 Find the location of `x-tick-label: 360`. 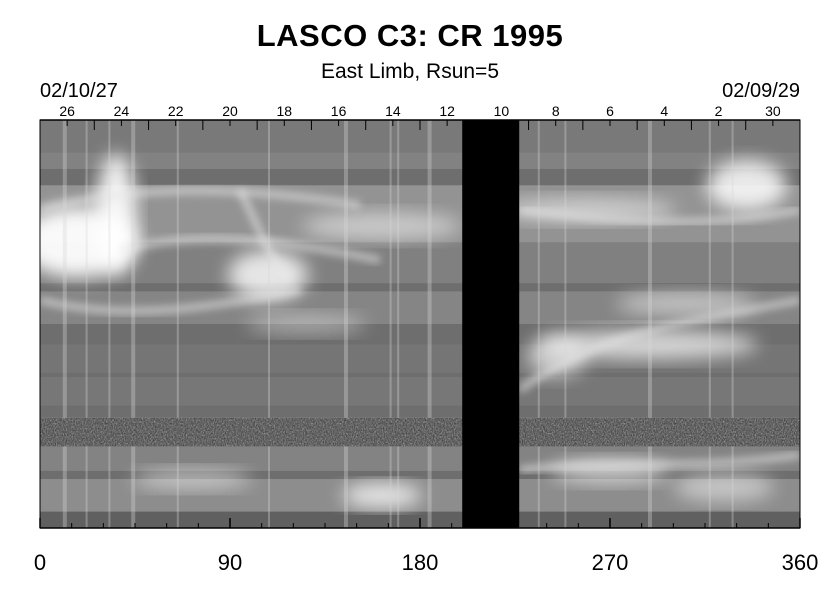

x-tick-label: 360 is located at coordinates (800, 562).